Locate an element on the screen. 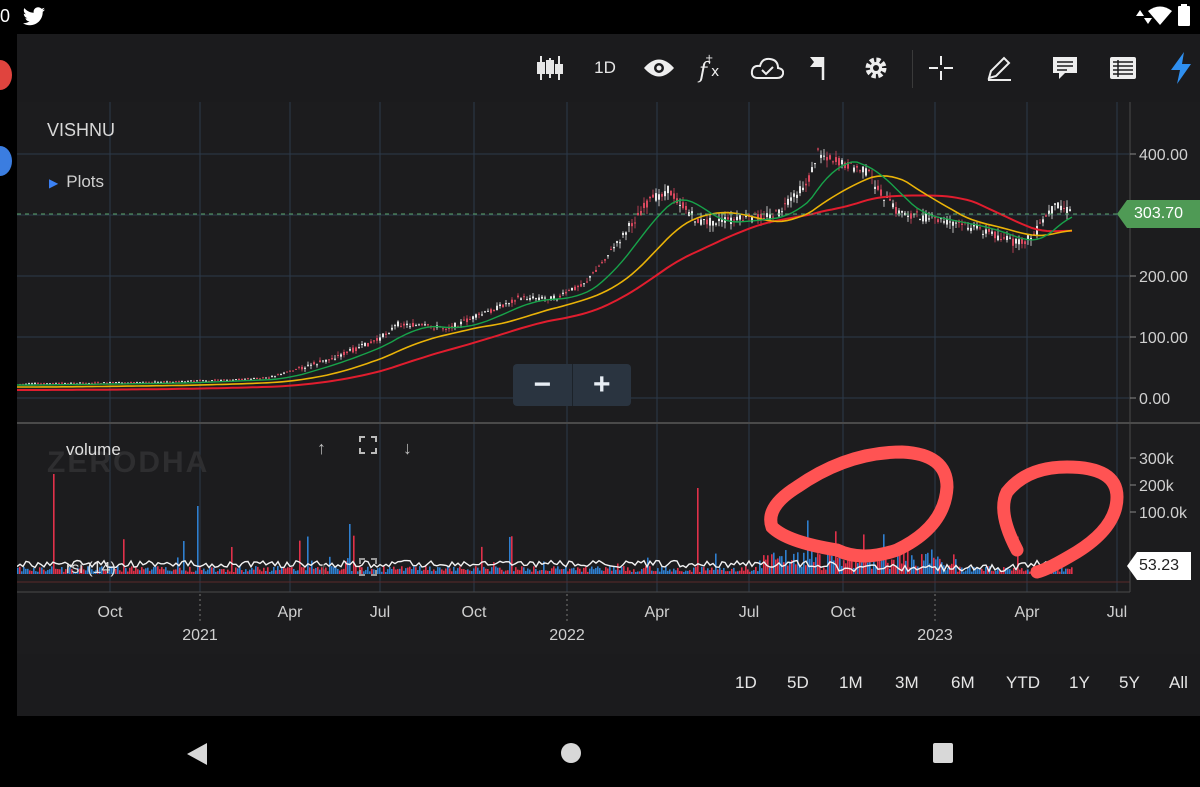  rsi-move-up-icon: ↑ is located at coordinates (323, 568).